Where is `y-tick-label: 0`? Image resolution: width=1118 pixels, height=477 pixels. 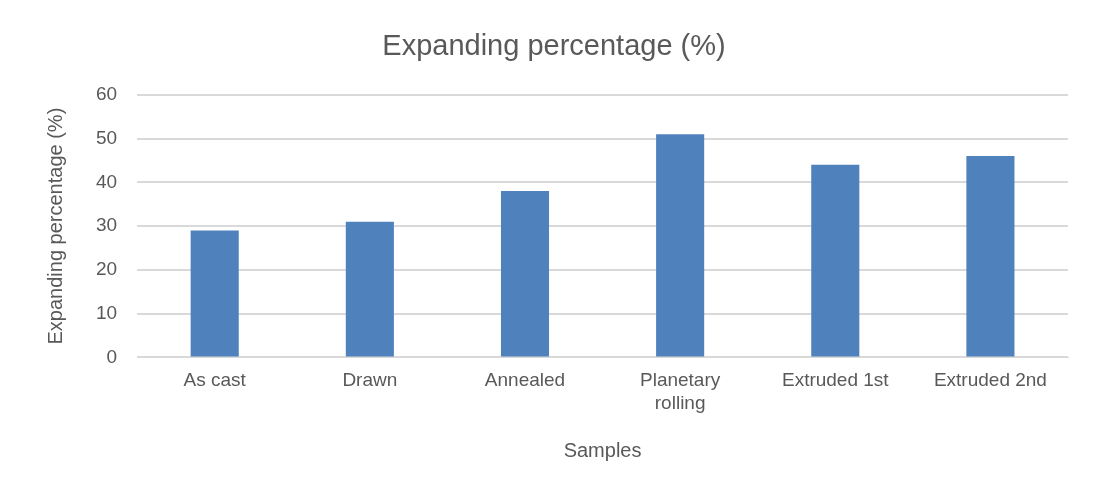
y-tick-label: 0 is located at coordinates (112, 356).